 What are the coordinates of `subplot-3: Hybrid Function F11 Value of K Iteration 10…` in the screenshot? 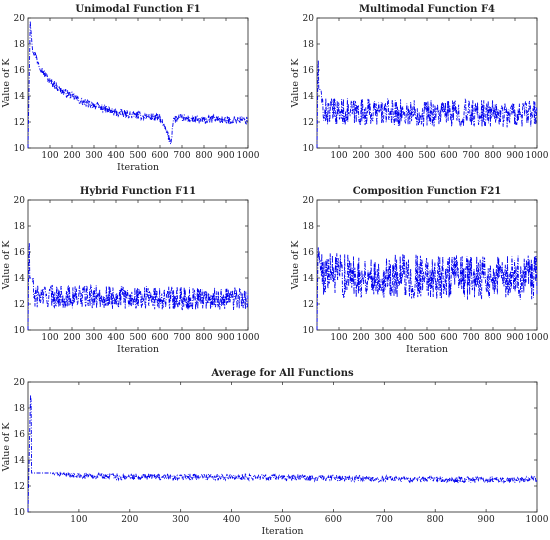 It's located at (130, 270).